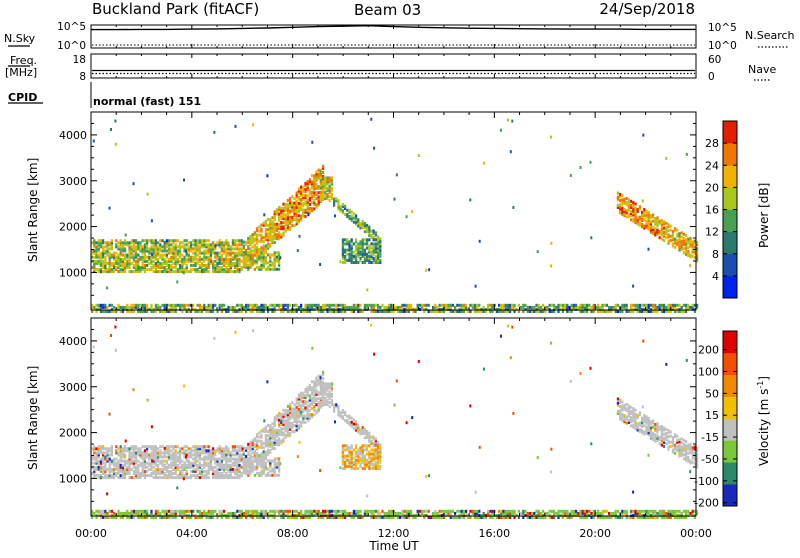 The width and height of the screenshot is (800, 558). Describe the element at coordinates (104, 95) in the screenshot. I see `cpid-panel: CPID normal (fast) 151` at that location.